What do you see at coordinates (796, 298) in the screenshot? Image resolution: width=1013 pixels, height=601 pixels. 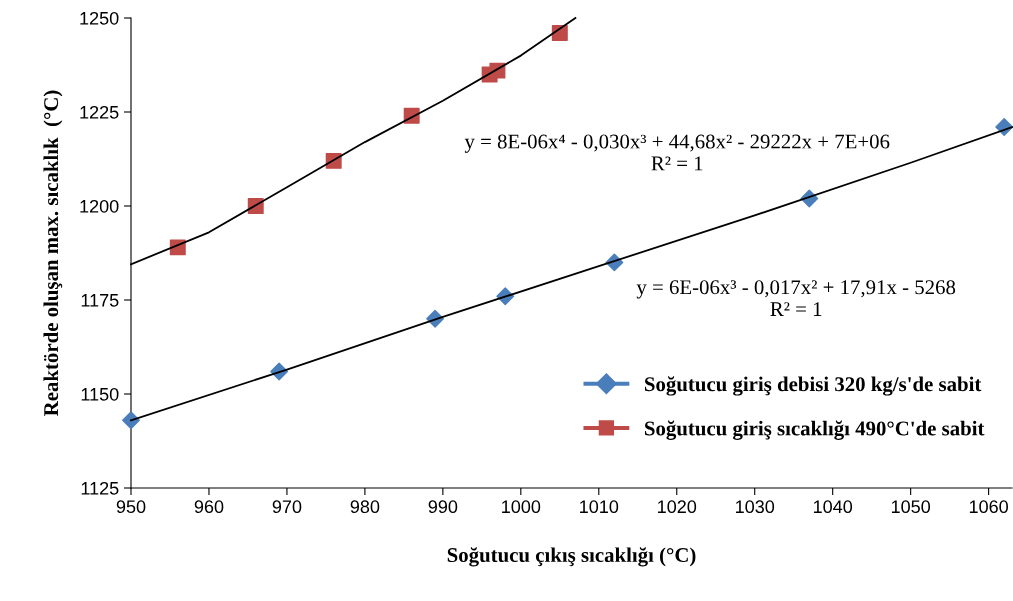 I see `annotation: y = 6E-06x³ - 0,017x² + 17,91x - 5268 R² = 1` at bounding box center [796, 298].